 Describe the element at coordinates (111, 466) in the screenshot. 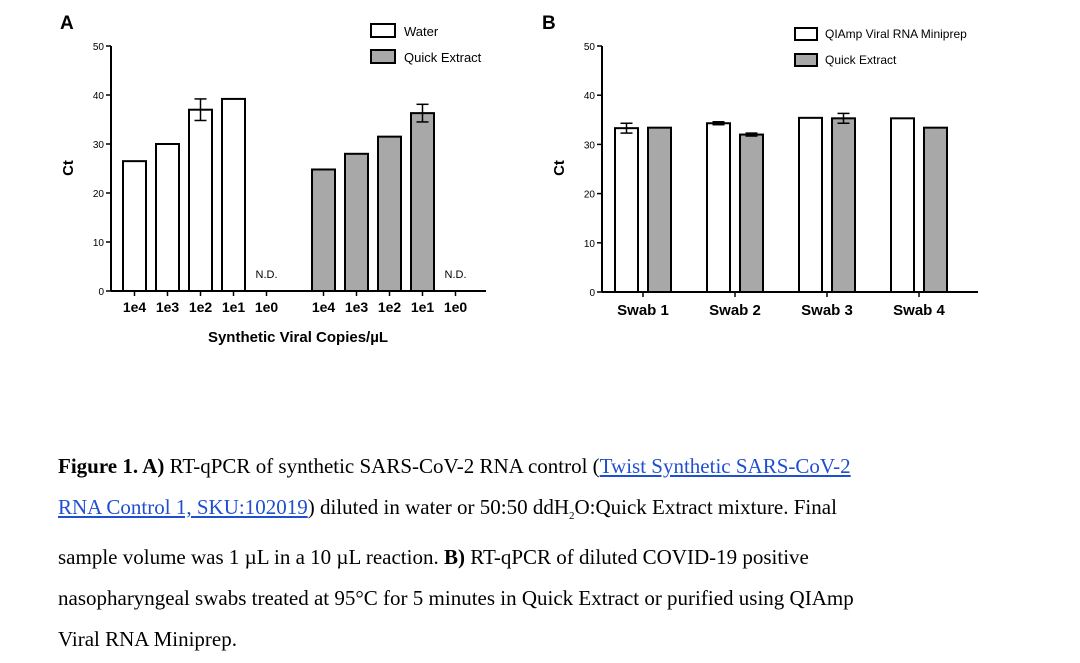

I see `caption-label-a: Figure 1. A)` at that location.